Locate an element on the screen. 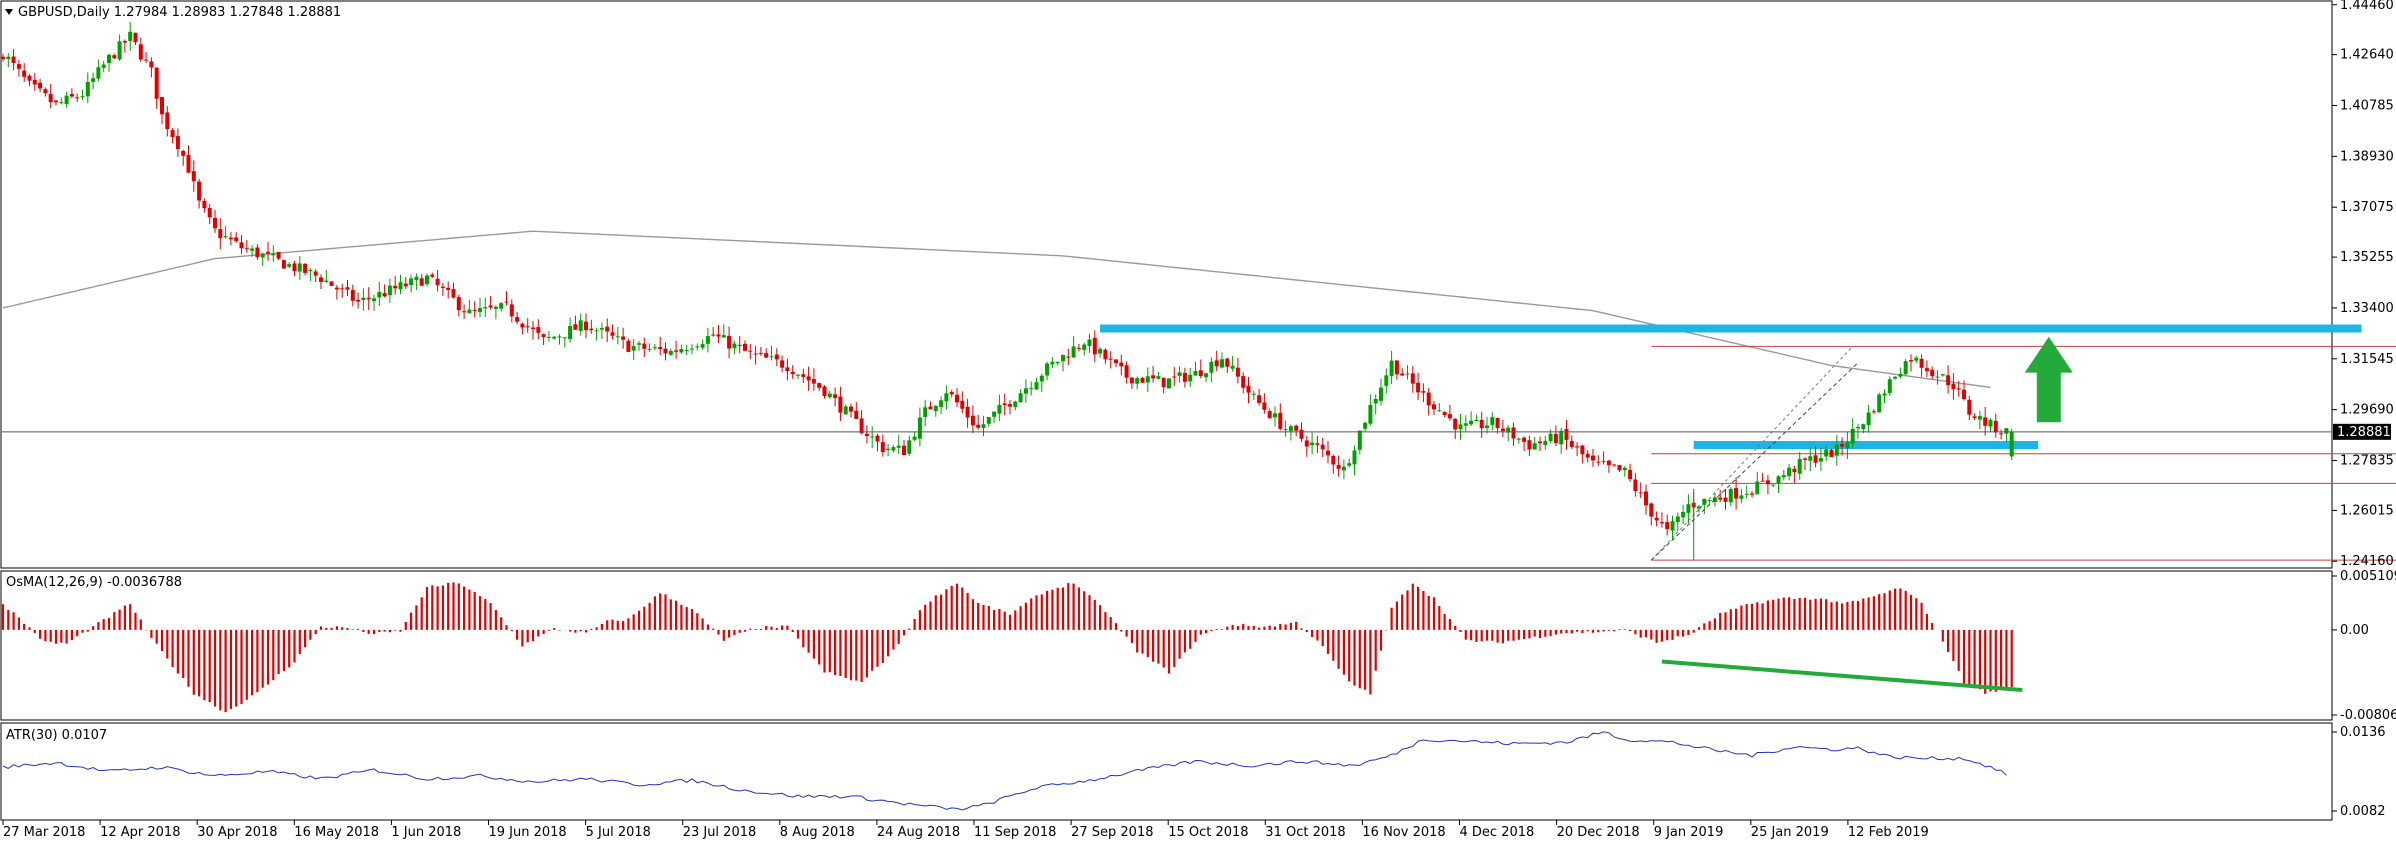 The width and height of the screenshot is (2396, 841). time-tick-label: 16 May 2018 is located at coordinates (336, 832).